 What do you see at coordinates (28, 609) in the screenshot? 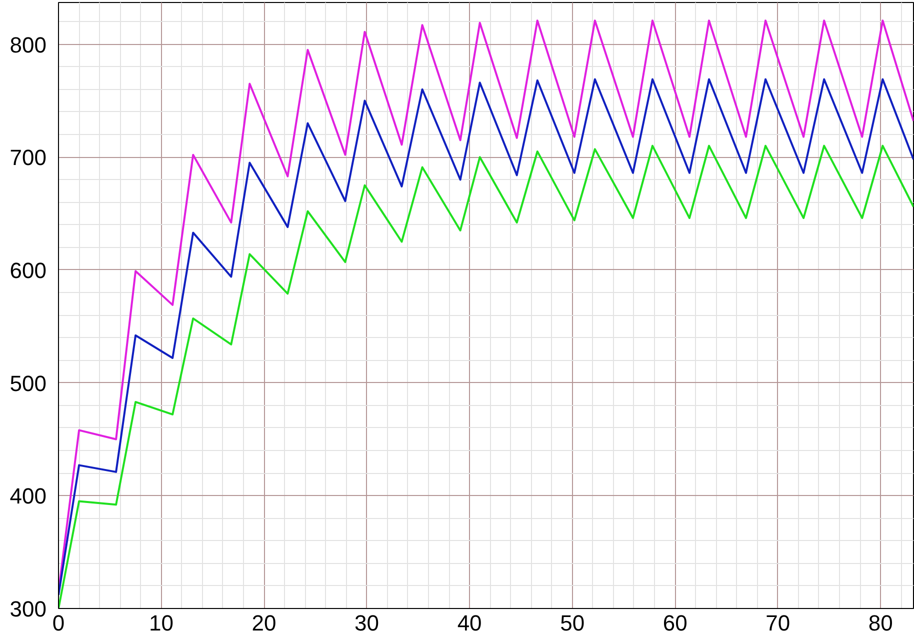
I see `y-tick-label: 300` at bounding box center [28, 609].